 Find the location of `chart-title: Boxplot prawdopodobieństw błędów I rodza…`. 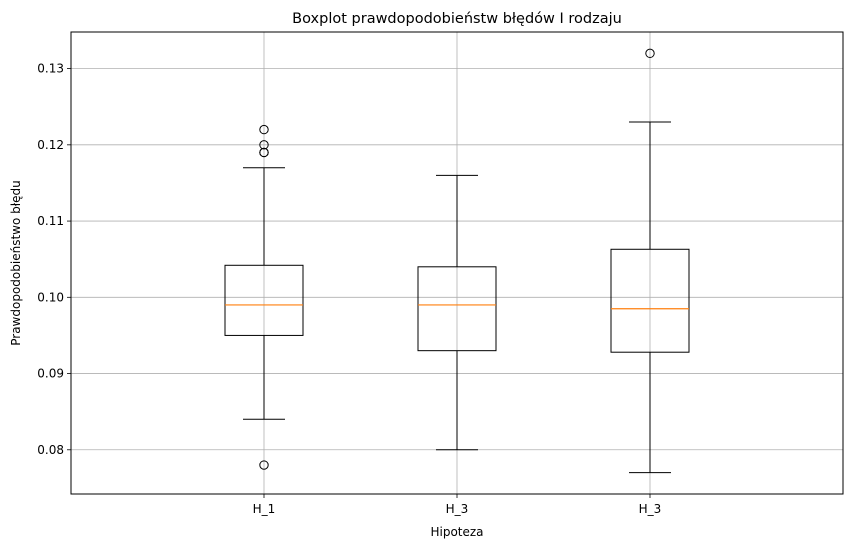

chart-title: Boxplot prawdopodobieństw błędów I rodza… is located at coordinates (457, 19).